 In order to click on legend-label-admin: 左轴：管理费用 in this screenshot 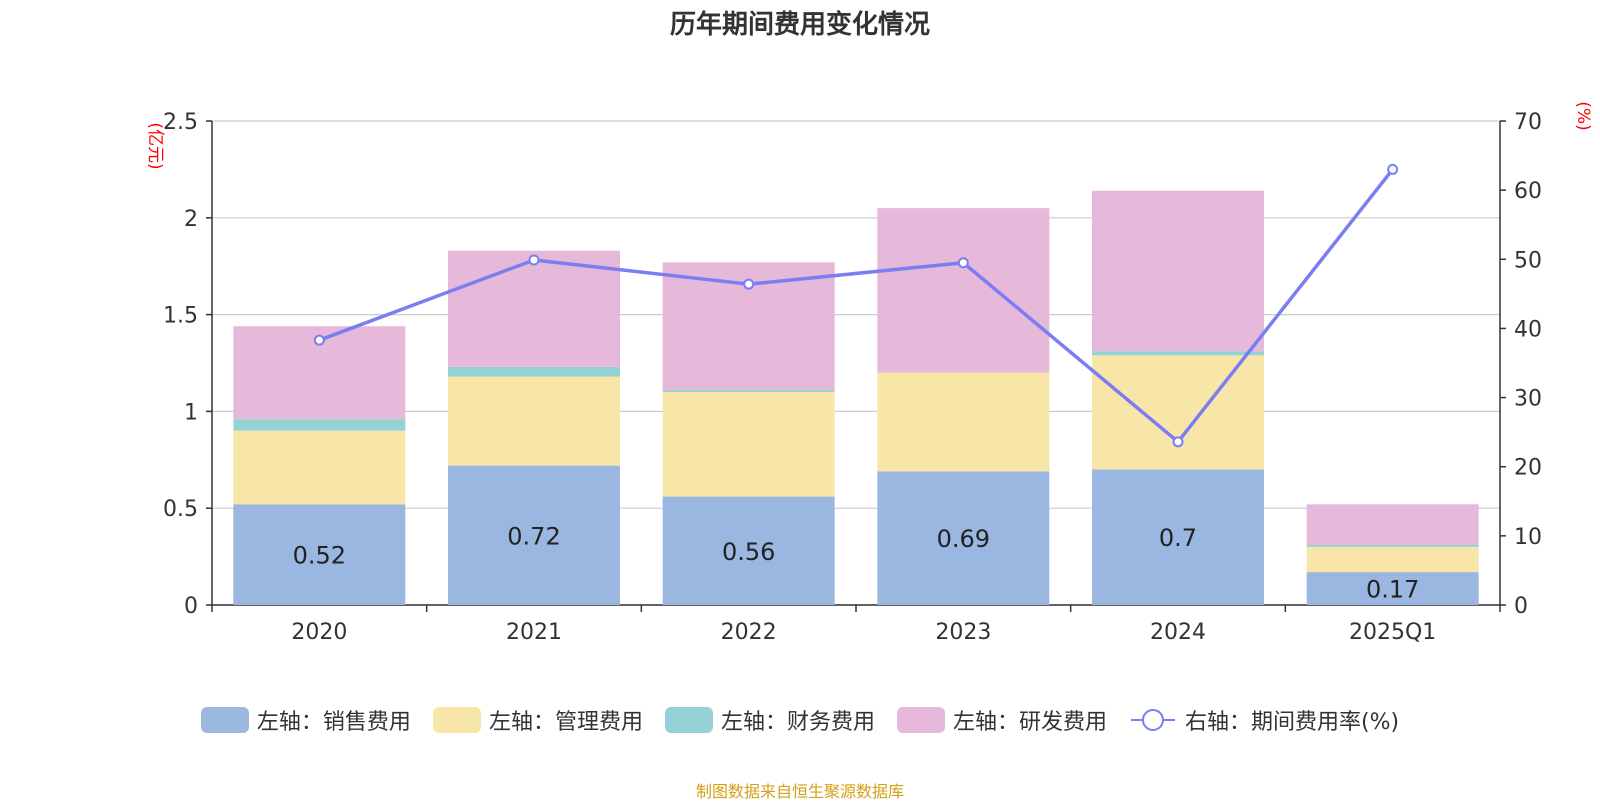, I will do `click(565, 722)`.